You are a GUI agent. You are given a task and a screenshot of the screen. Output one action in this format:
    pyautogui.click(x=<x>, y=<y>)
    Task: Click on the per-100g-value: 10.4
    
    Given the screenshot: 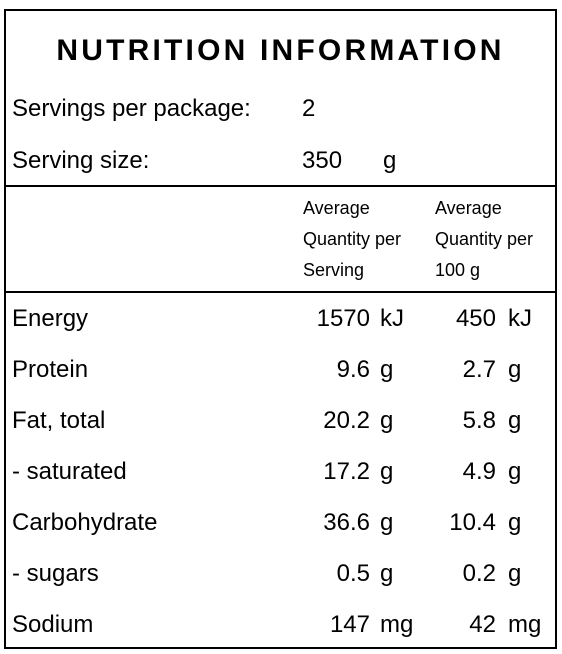 What is the action you would take?
    pyautogui.click(x=472, y=522)
    